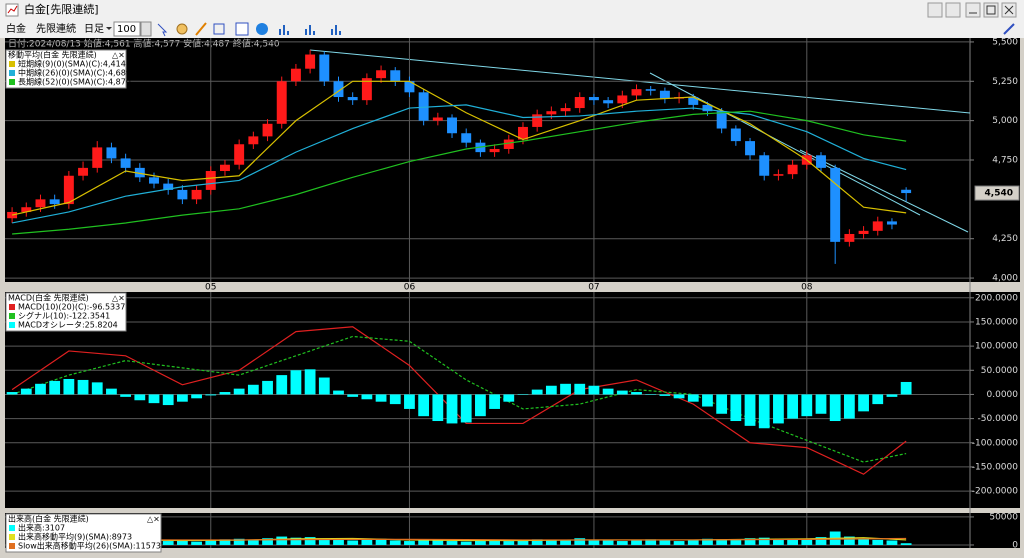 The width and height of the screenshot is (1024, 558). I want to click on legend-entry: 出来高移動平均(9)(SMA):8973, so click(75, 537).